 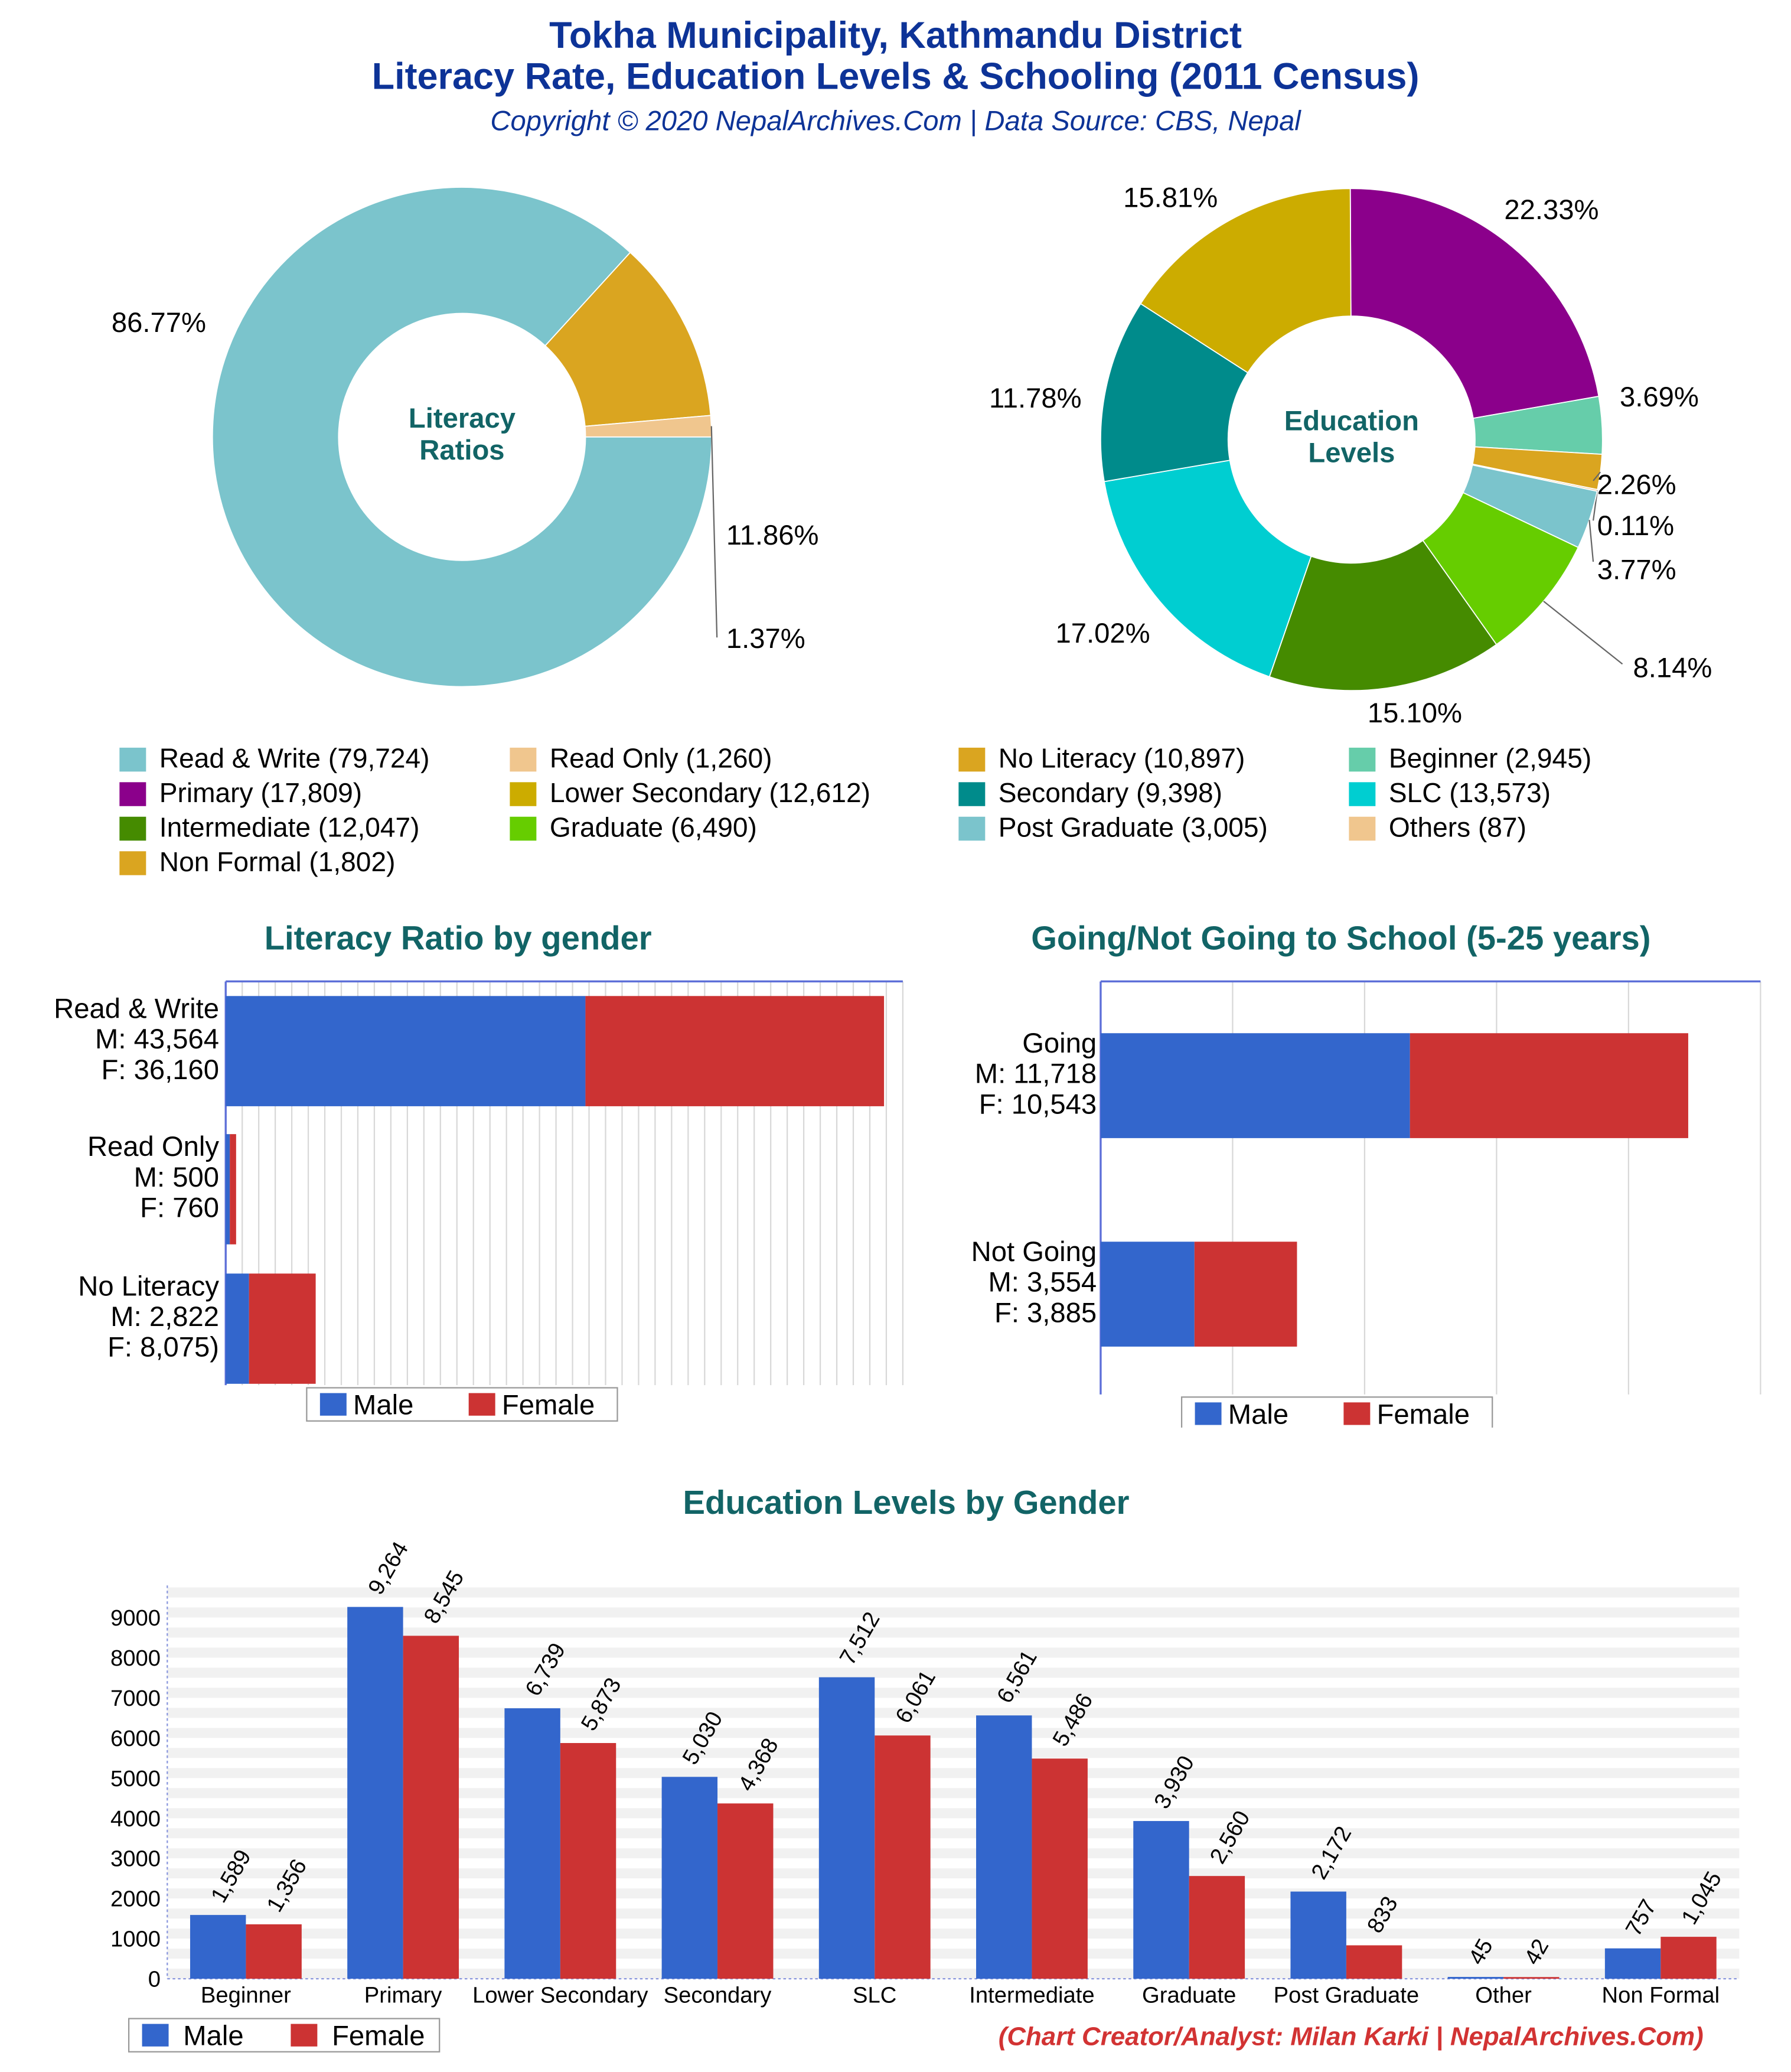 I want to click on school-going-bar-not-going-male, so click(x=1147, y=1294).